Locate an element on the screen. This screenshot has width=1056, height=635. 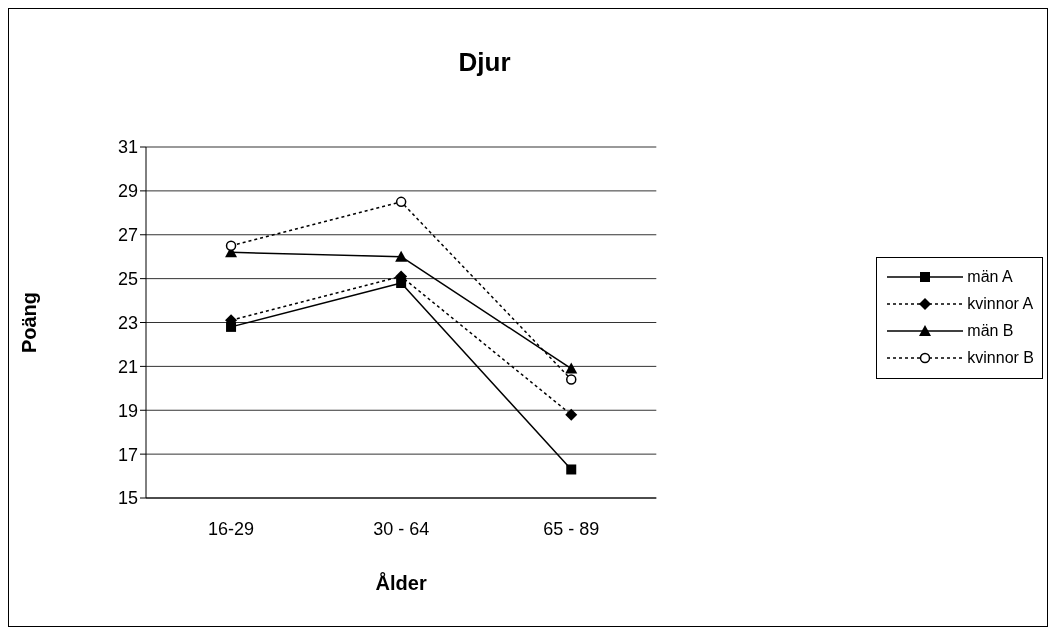
y-tick-label: 27 is located at coordinates (127, 235).